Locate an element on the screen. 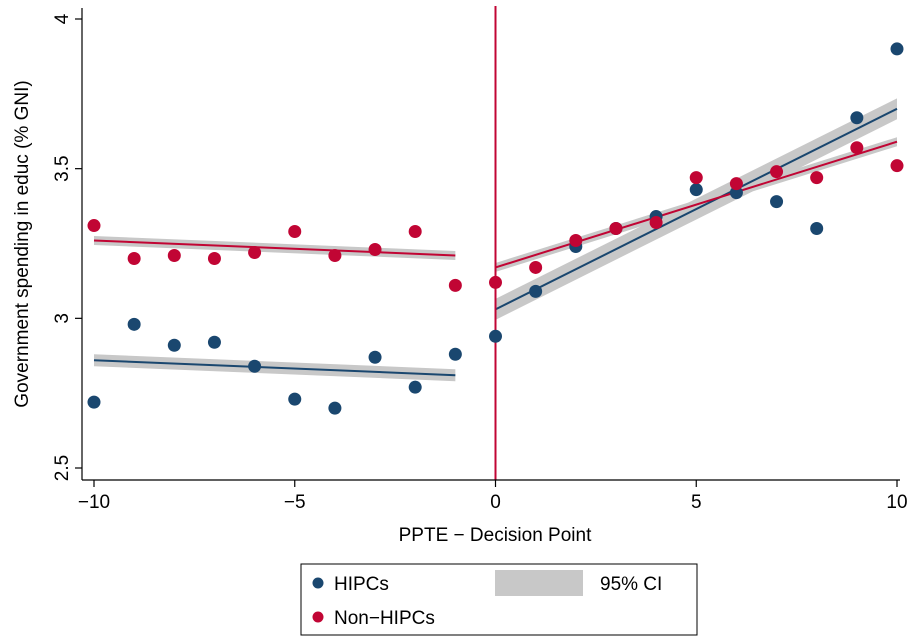 This screenshot has width=913, height=639. legend-ci-label: 95% CI is located at coordinates (631, 584).